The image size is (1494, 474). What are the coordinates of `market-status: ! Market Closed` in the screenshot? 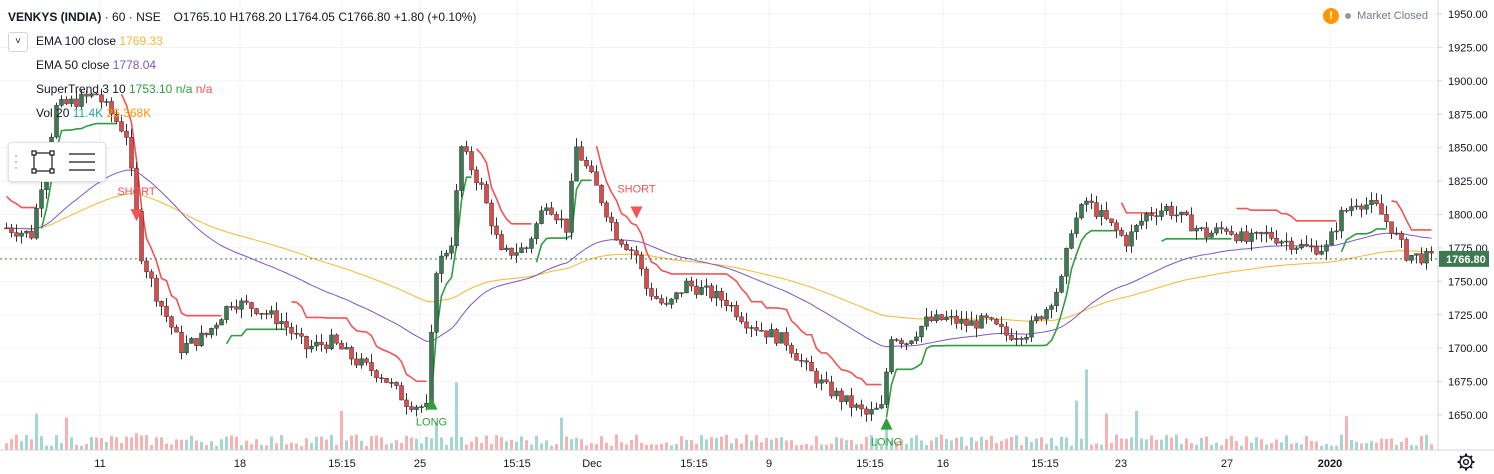 It's located at (1375, 16).